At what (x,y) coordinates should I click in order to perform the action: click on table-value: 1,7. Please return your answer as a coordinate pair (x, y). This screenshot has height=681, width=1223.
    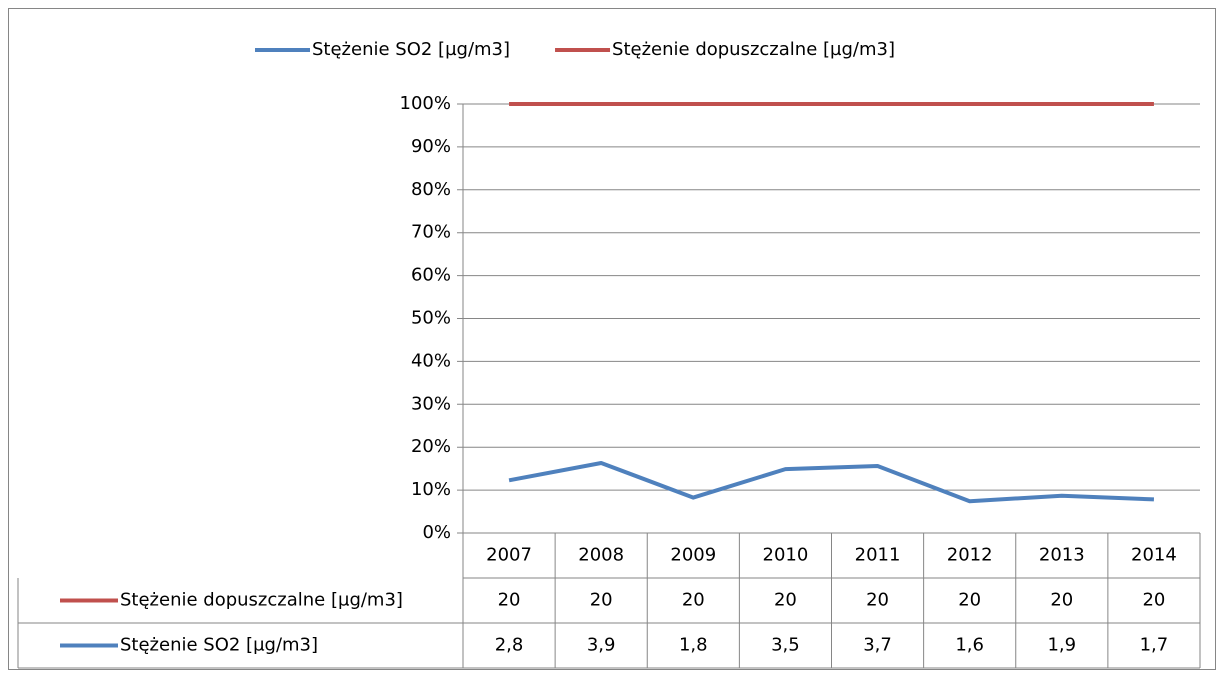
    Looking at the image, I should click on (1154, 645).